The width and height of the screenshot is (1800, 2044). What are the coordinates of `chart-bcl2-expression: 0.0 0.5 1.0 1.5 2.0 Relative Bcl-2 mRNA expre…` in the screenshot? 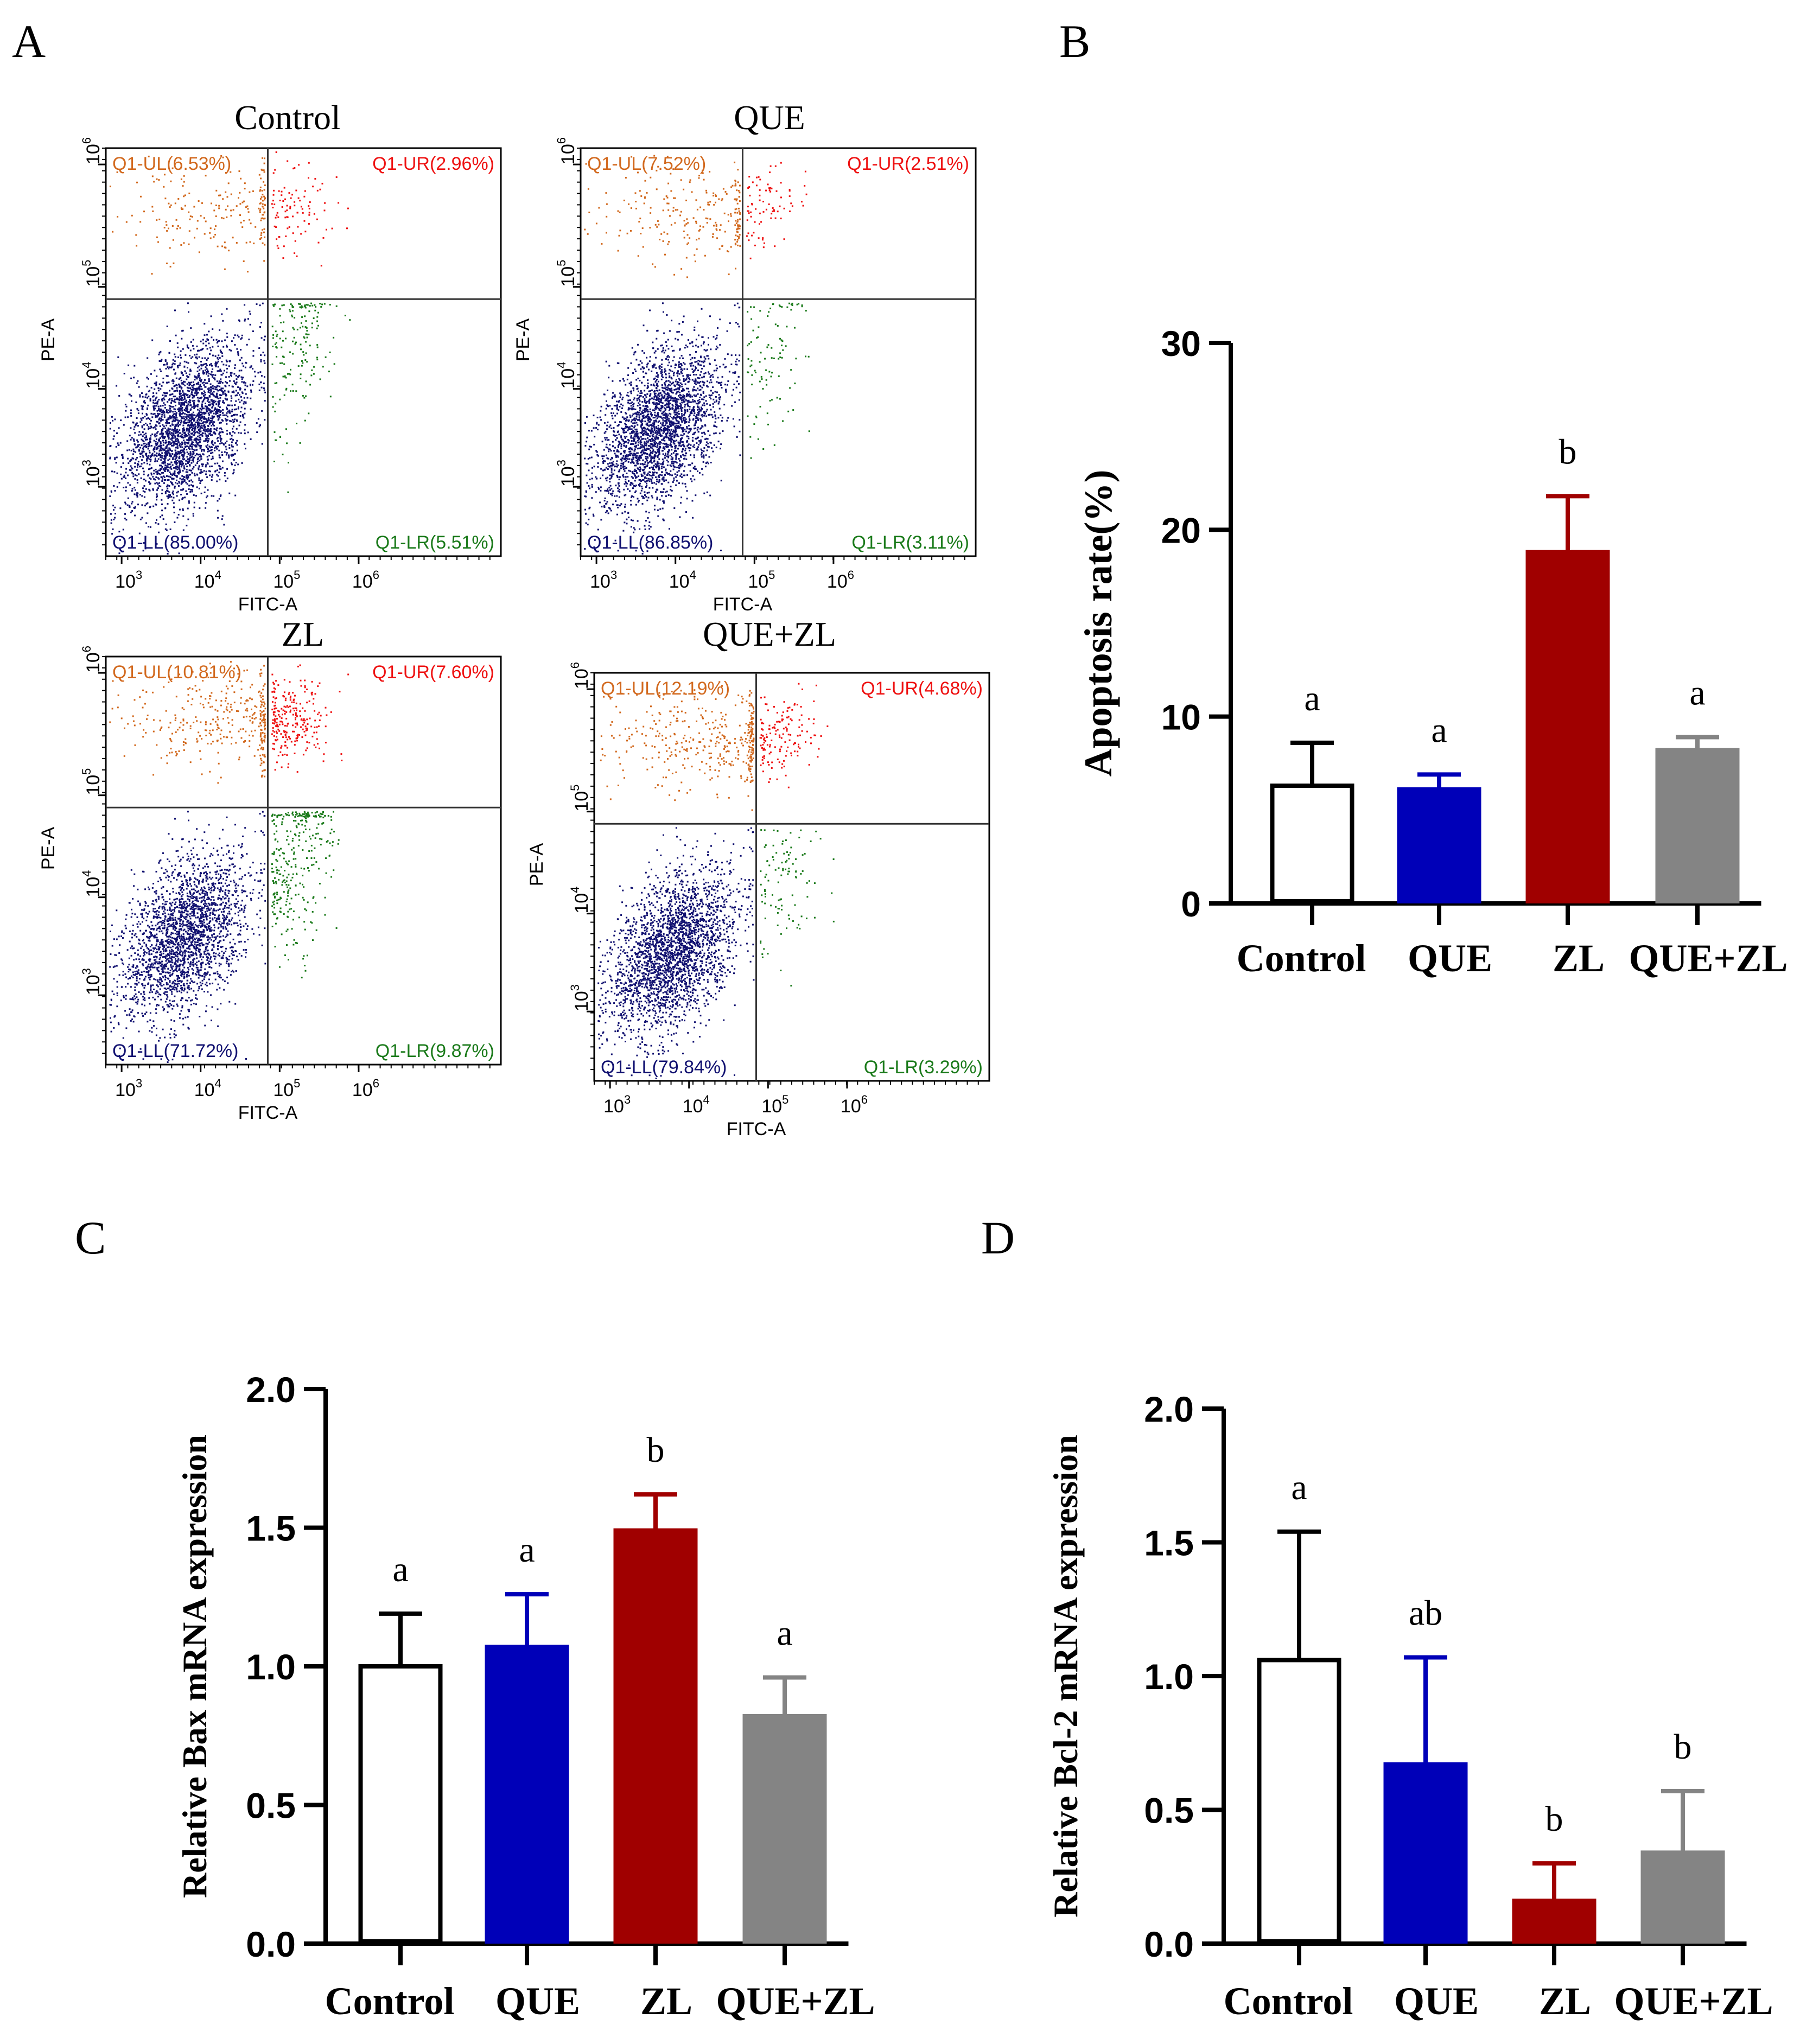 It's located at (1409, 1706).